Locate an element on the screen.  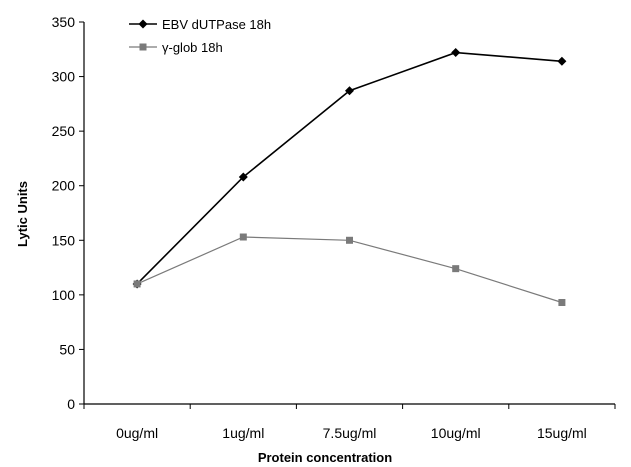
series-line is located at coordinates (349, 270).